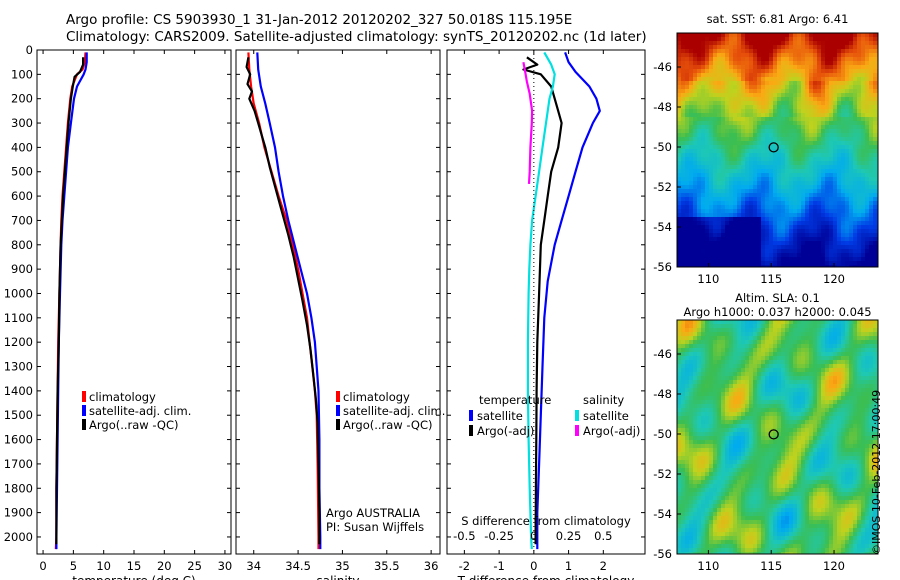 Image resolution: width=900 pixels, height=580 pixels. What do you see at coordinates (342, 566) in the screenshot?
I see `x-tick-label: 35` at bounding box center [342, 566].